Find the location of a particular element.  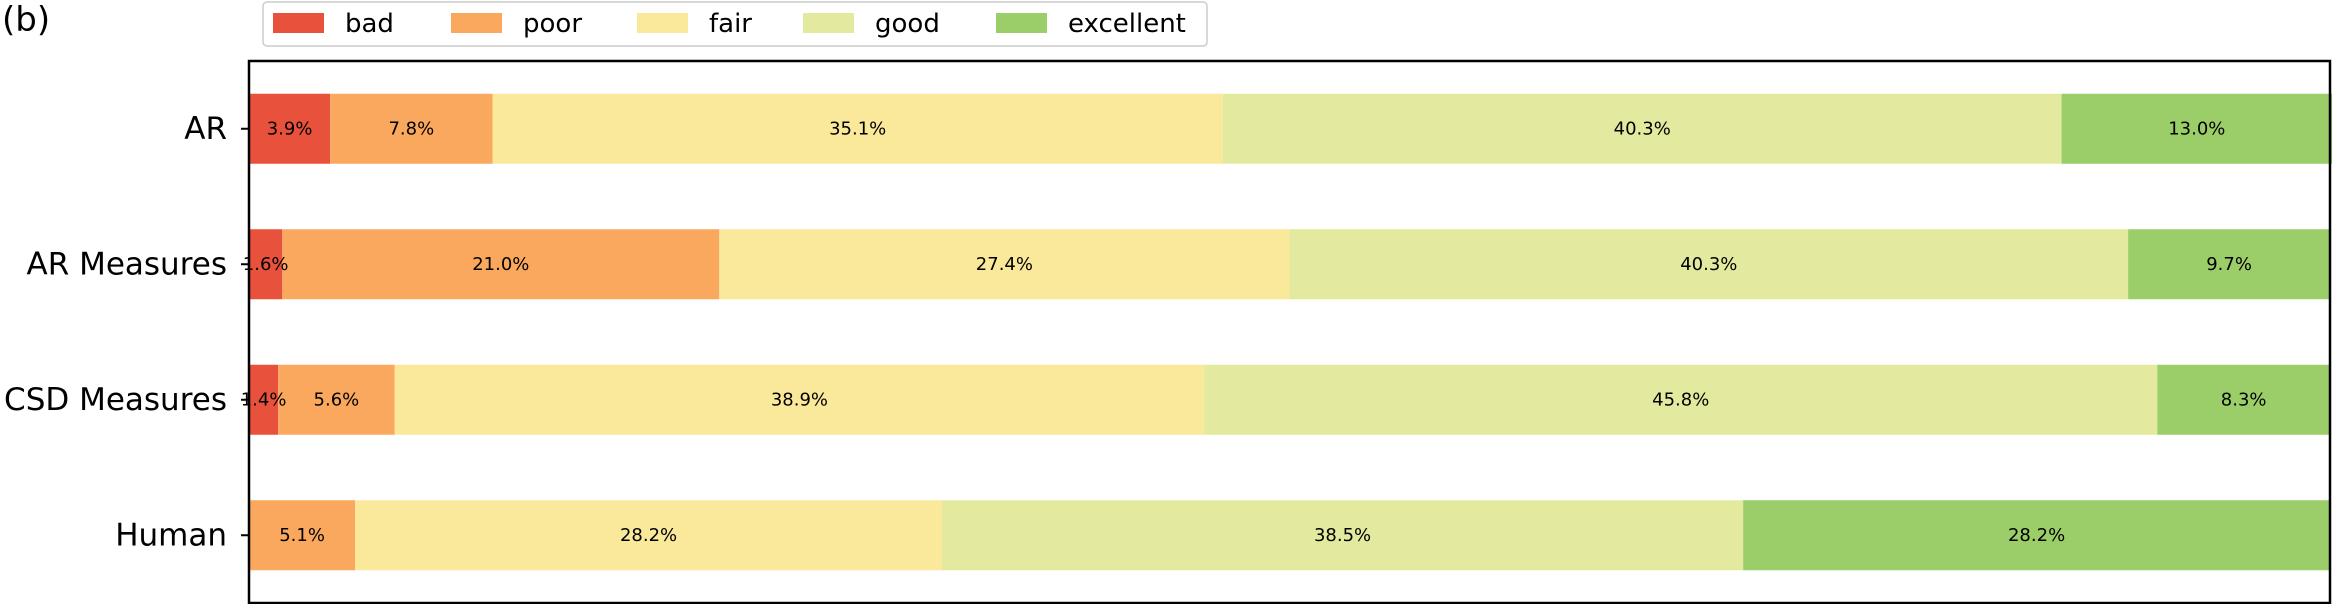

data-label-excellent-3: 28.2% is located at coordinates (2036, 535).